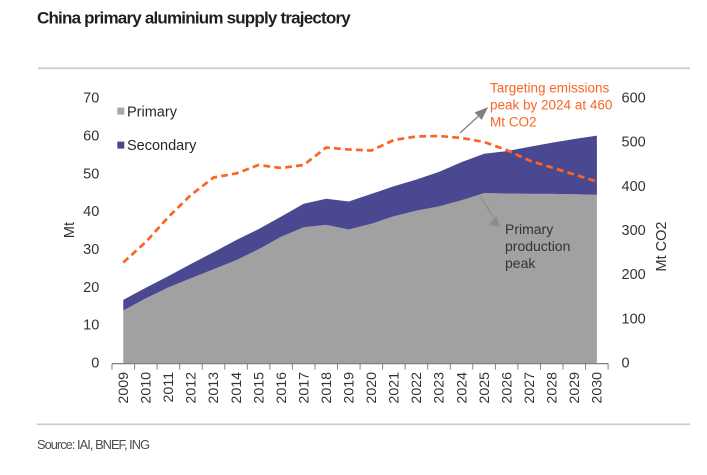 Image resolution: width=707 pixels, height=475 pixels. I want to click on svg-text: 2011, so click(169, 387).